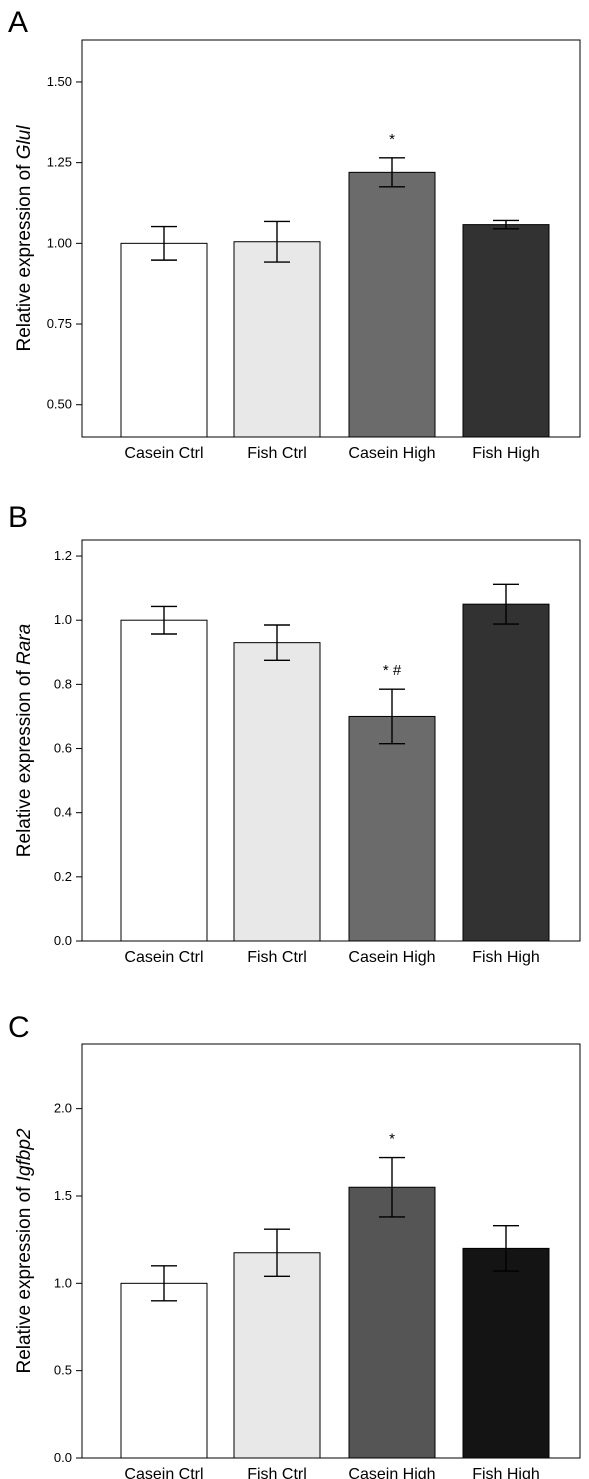 This screenshot has height=1479, width=589. Describe the element at coordinates (392, 670) in the screenshot. I see `significance-marker: * #` at that location.